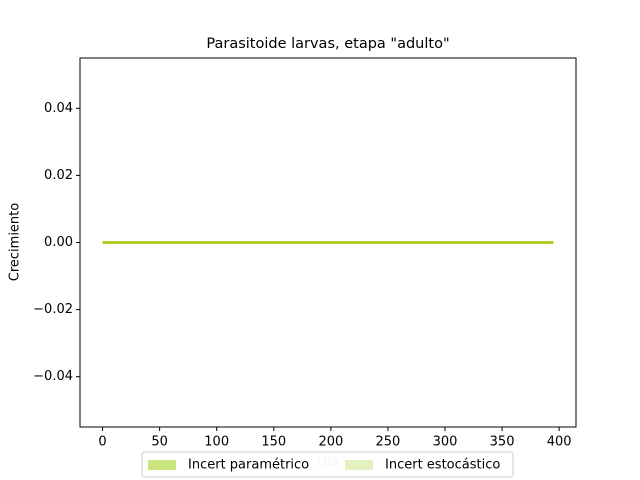 This screenshot has height=480, width=640. What do you see at coordinates (53, 376) in the screenshot?
I see `y-tick-label: −0.04` at bounding box center [53, 376].